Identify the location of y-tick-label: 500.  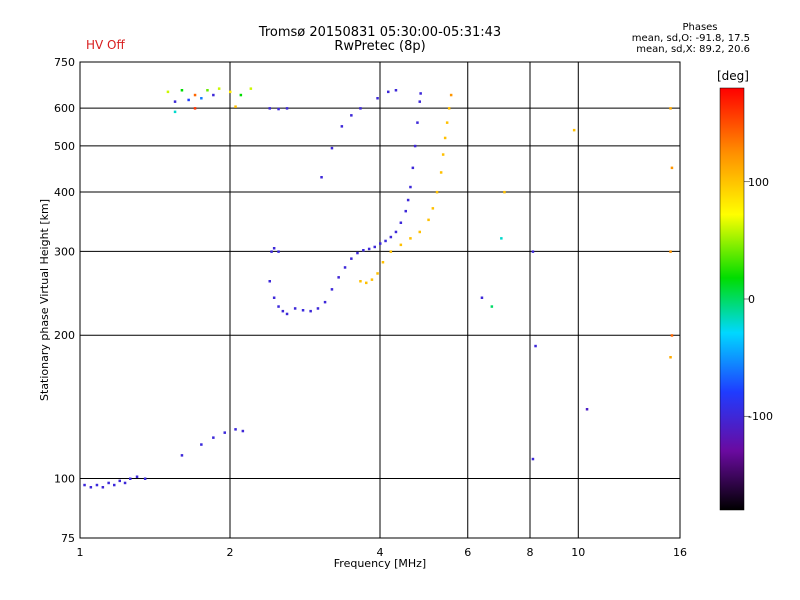
(64, 146).